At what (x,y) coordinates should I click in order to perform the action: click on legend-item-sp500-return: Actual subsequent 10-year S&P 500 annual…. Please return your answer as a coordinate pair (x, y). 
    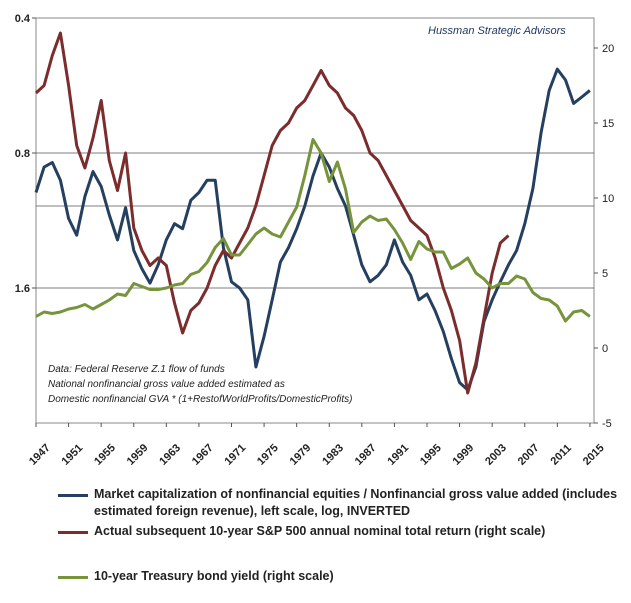
    Looking at the image, I should click on (338, 531).